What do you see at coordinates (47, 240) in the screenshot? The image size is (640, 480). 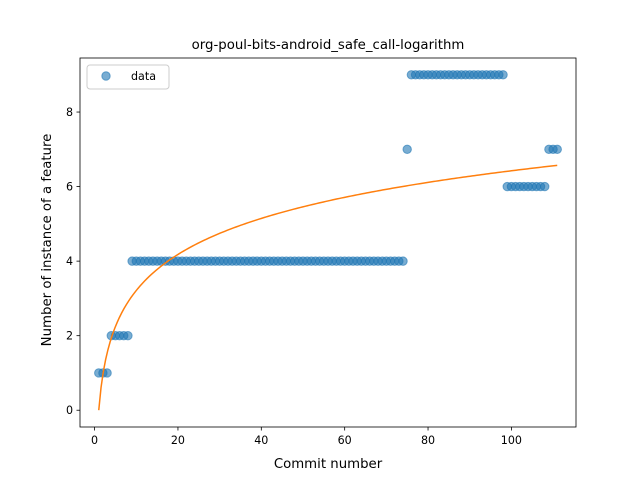 I see `y-axis-label: Number of instance of a feature` at bounding box center [47, 240].